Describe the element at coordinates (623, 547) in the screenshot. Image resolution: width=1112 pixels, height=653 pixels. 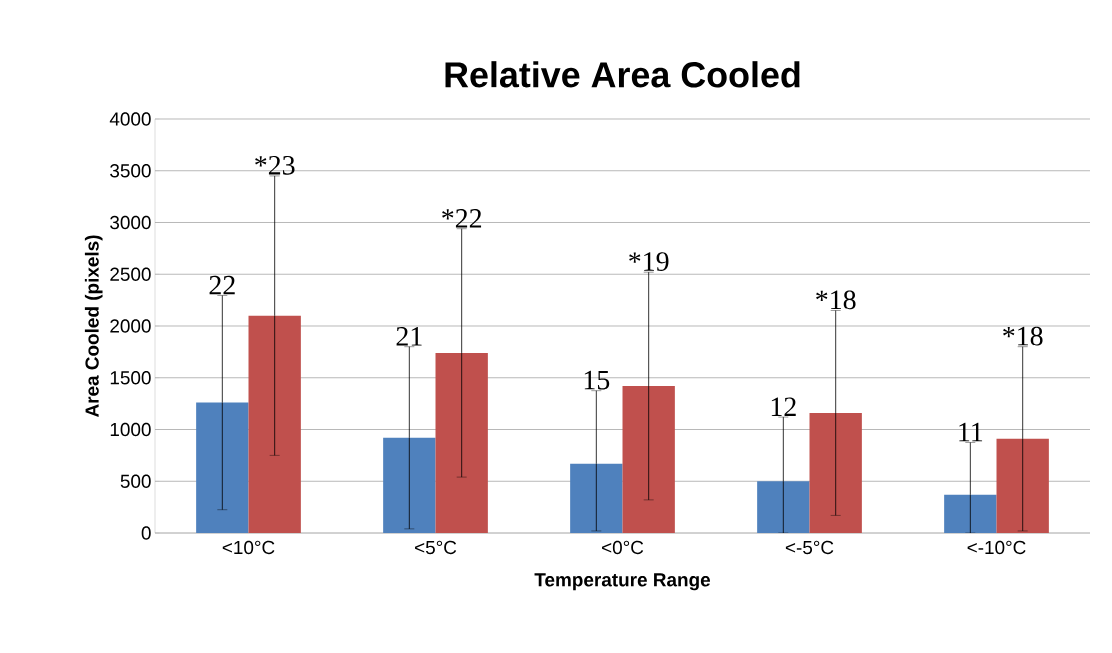
I see `x-tick-label: <0°C` at that location.